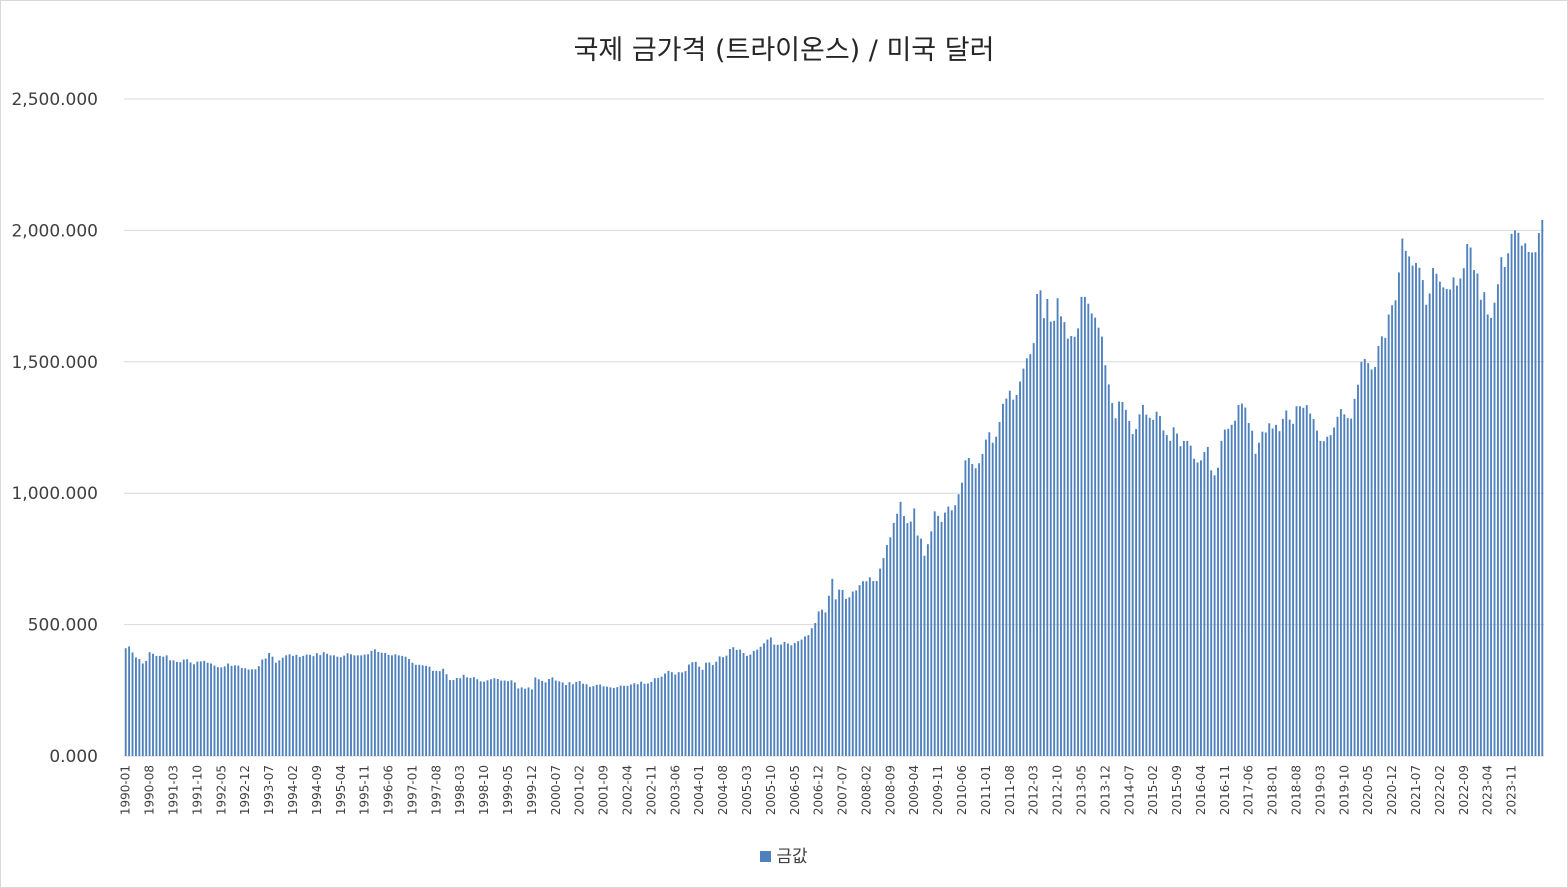  Describe the element at coordinates (412, 790) in the screenshot. I see `x-tick-label: 1997-01` at that location.